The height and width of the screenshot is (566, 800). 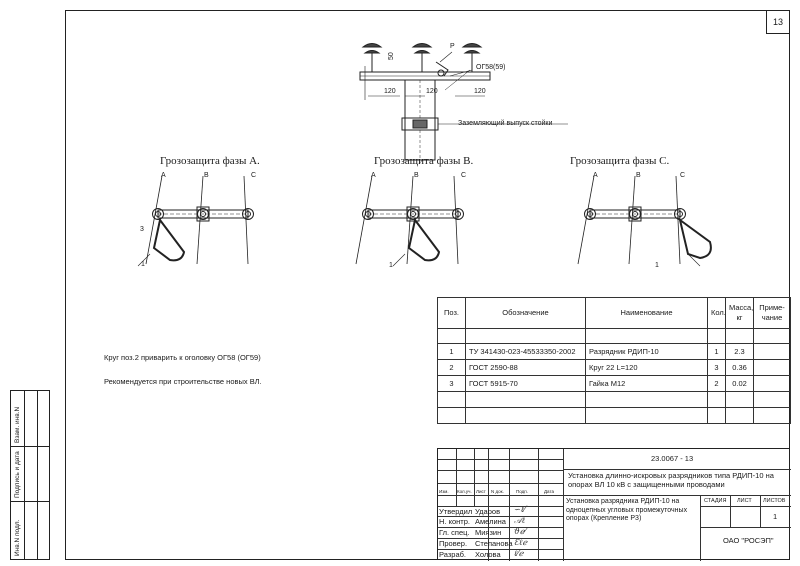 I want to click on phase-b-letter-a: A, so click(x=373, y=175).